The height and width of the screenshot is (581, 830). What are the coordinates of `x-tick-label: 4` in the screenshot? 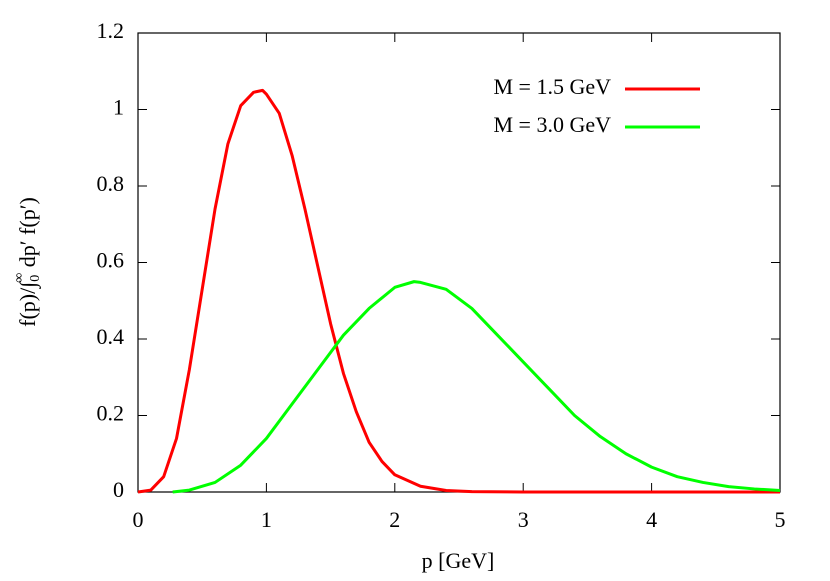 It's located at (651, 519).